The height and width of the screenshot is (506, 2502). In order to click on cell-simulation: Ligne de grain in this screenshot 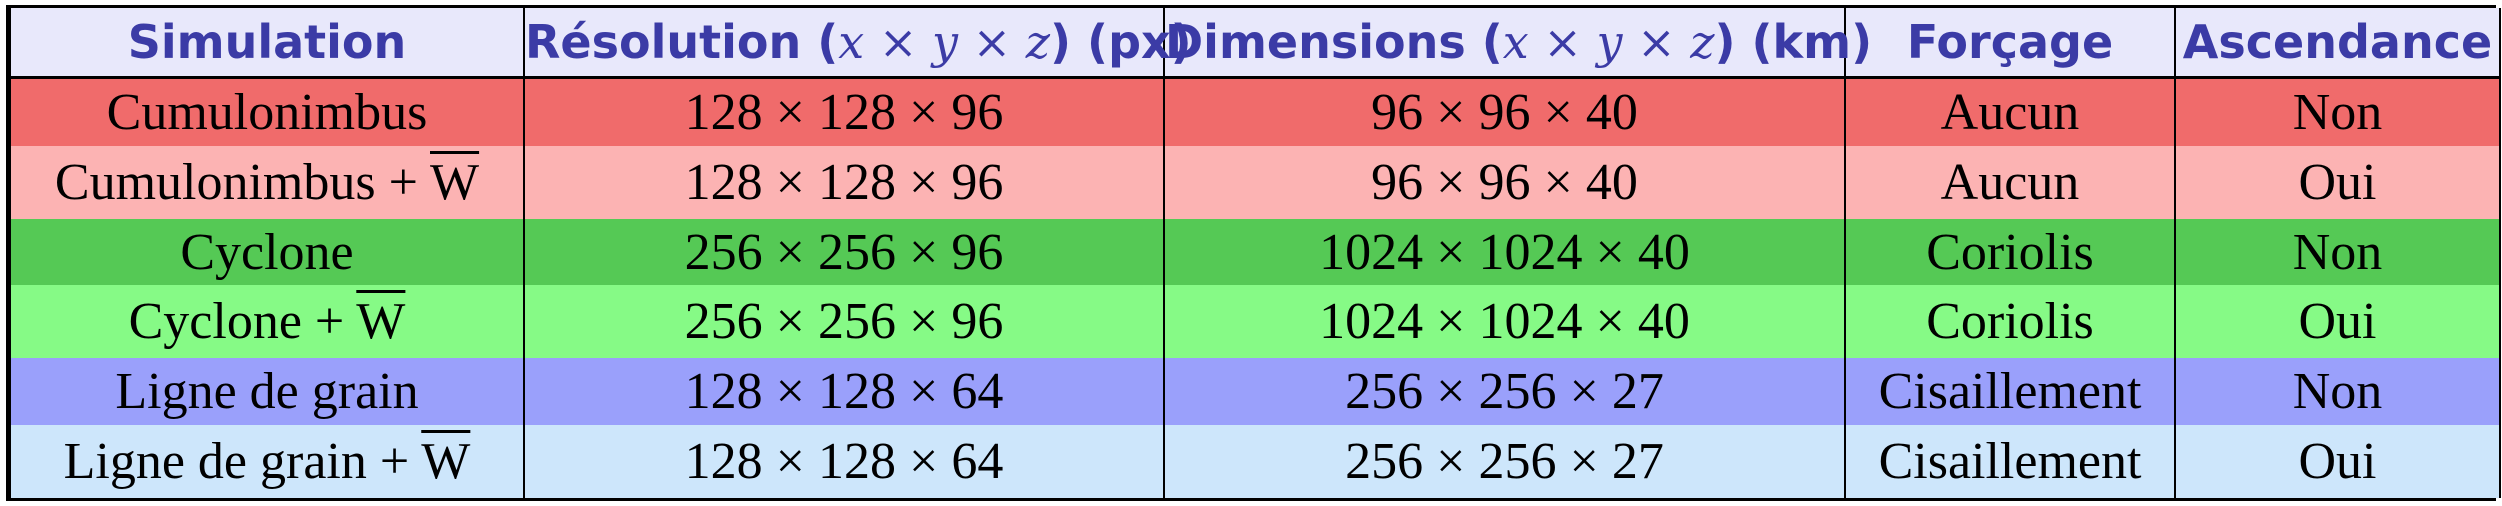, I will do `click(267, 392)`.